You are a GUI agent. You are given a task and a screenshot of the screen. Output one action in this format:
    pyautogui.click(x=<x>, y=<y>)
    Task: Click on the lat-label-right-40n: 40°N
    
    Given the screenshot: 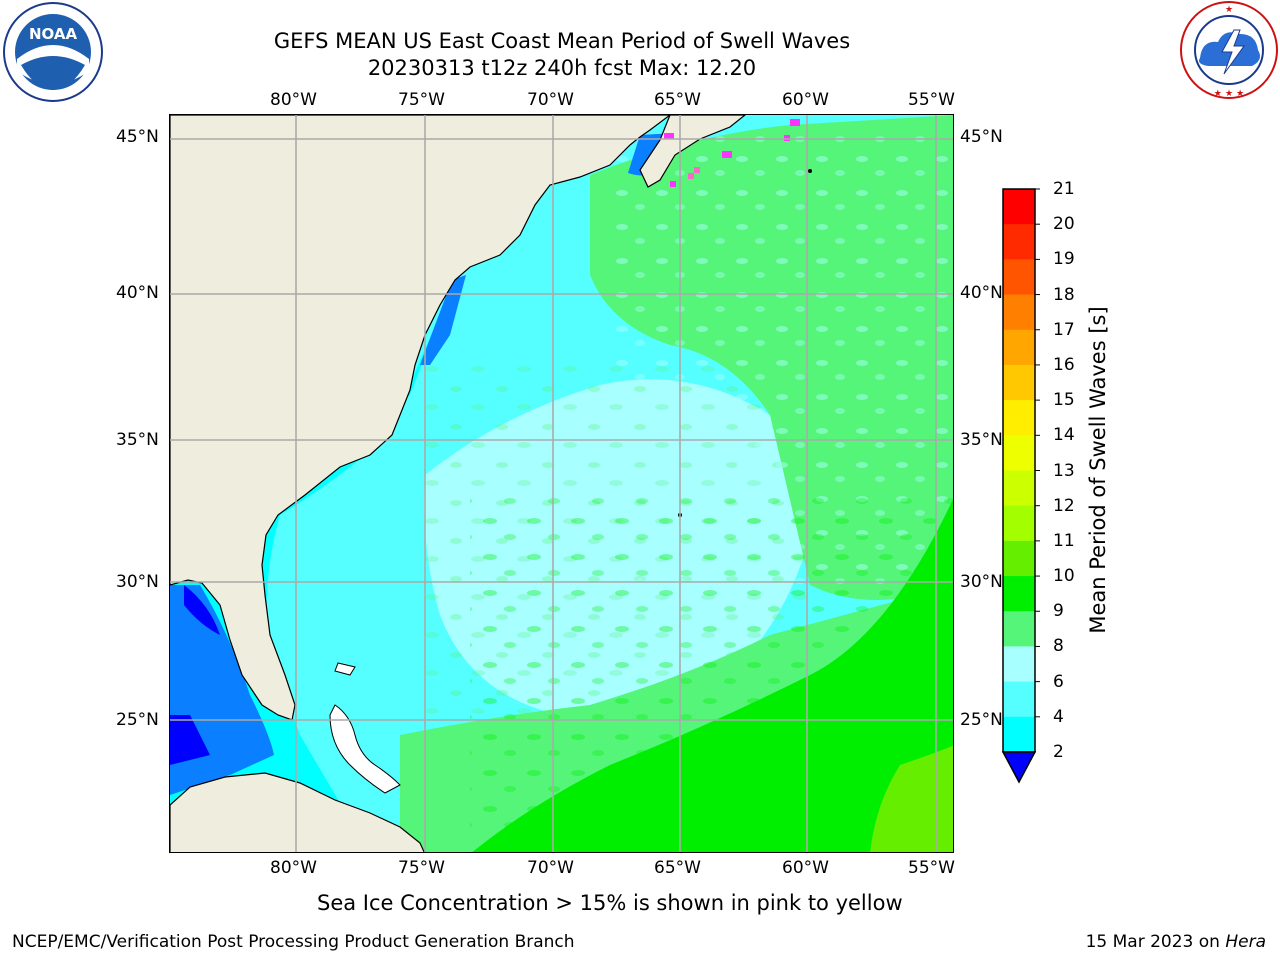 What is the action you would take?
    pyautogui.click(x=981, y=293)
    